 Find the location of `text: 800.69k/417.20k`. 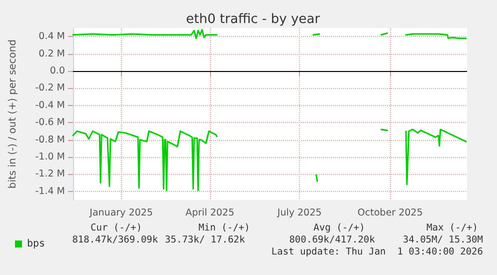

text: 800.69k/417.20k is located at coordinates (332, 240).